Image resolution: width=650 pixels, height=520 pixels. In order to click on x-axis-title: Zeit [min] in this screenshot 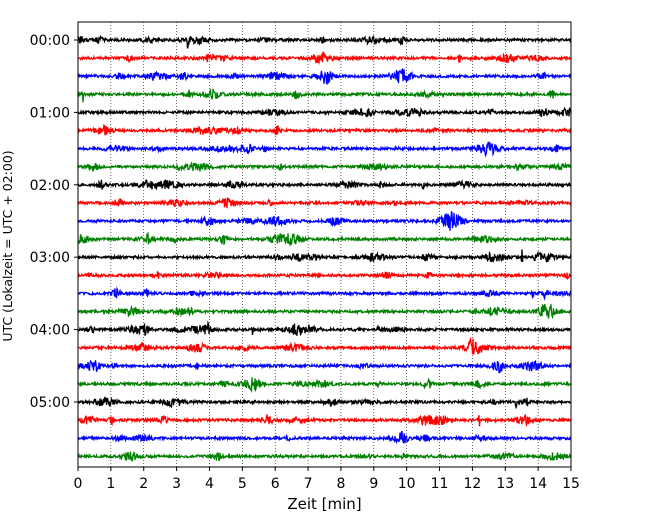, I will do `click(324, 504)`.